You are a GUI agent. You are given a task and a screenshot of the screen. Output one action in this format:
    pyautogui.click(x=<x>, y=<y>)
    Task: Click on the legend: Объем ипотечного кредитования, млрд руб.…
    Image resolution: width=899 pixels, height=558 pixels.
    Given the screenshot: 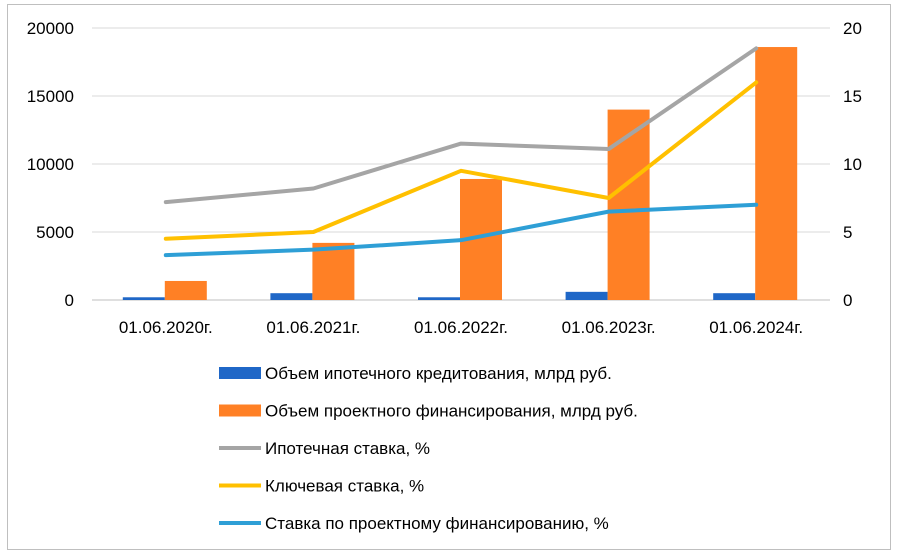 What is the action you would take?
    pyautogui.click(x=428, y=448)
    